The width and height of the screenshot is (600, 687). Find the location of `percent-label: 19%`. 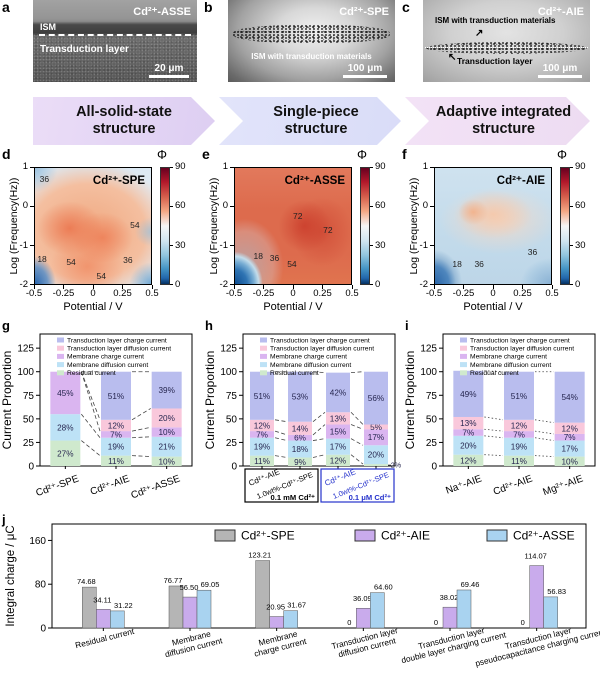

percent-label: 19% is located at coordinates (262, 447).